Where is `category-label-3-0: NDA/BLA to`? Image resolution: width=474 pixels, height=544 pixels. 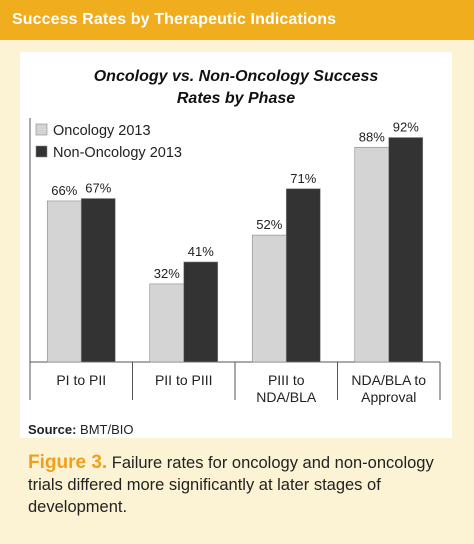 category-label-3-0: NDA/BLA to is located at coordinates (388, 380).